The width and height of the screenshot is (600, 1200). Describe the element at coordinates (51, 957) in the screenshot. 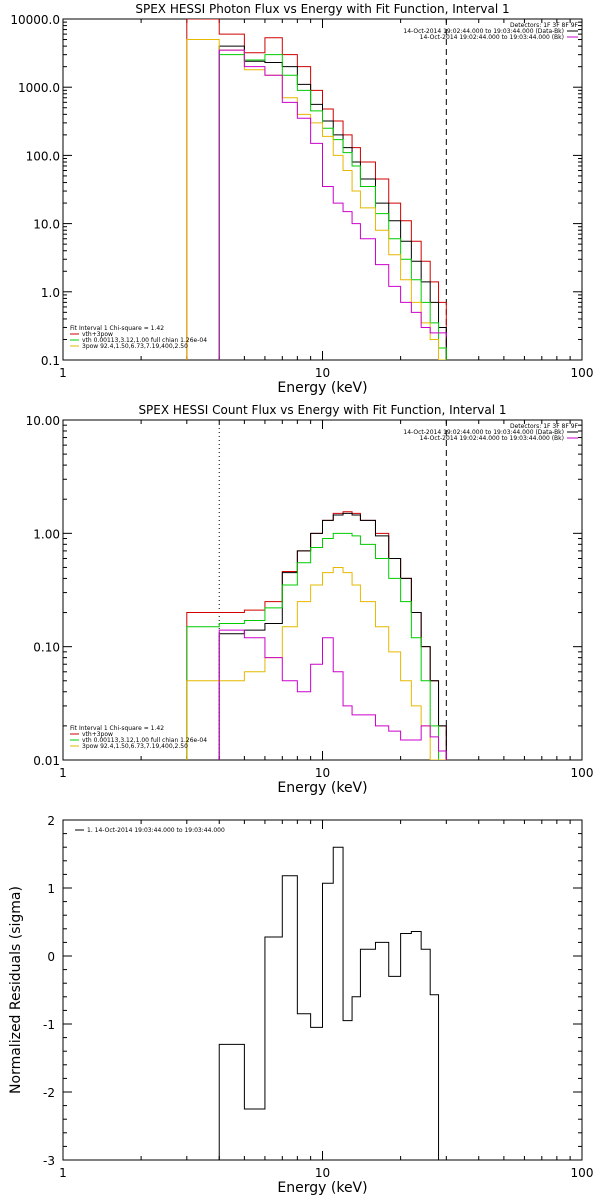

I see `y-tick-label: 0` at that location.